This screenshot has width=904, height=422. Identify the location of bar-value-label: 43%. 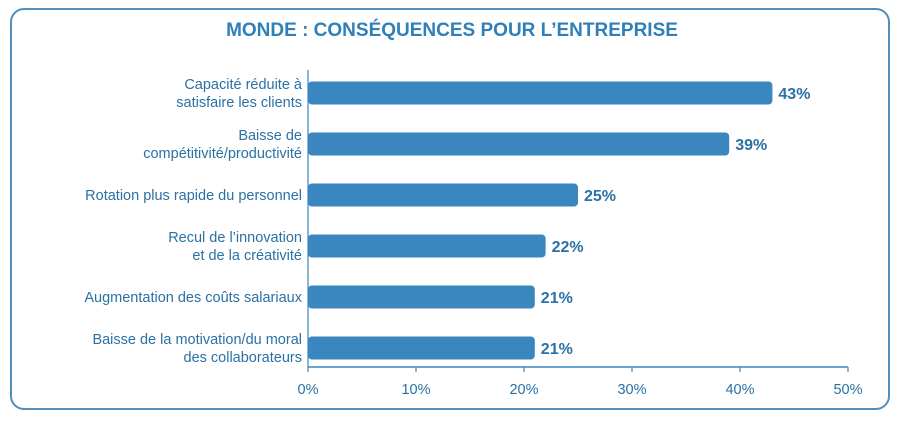
(794, 94).